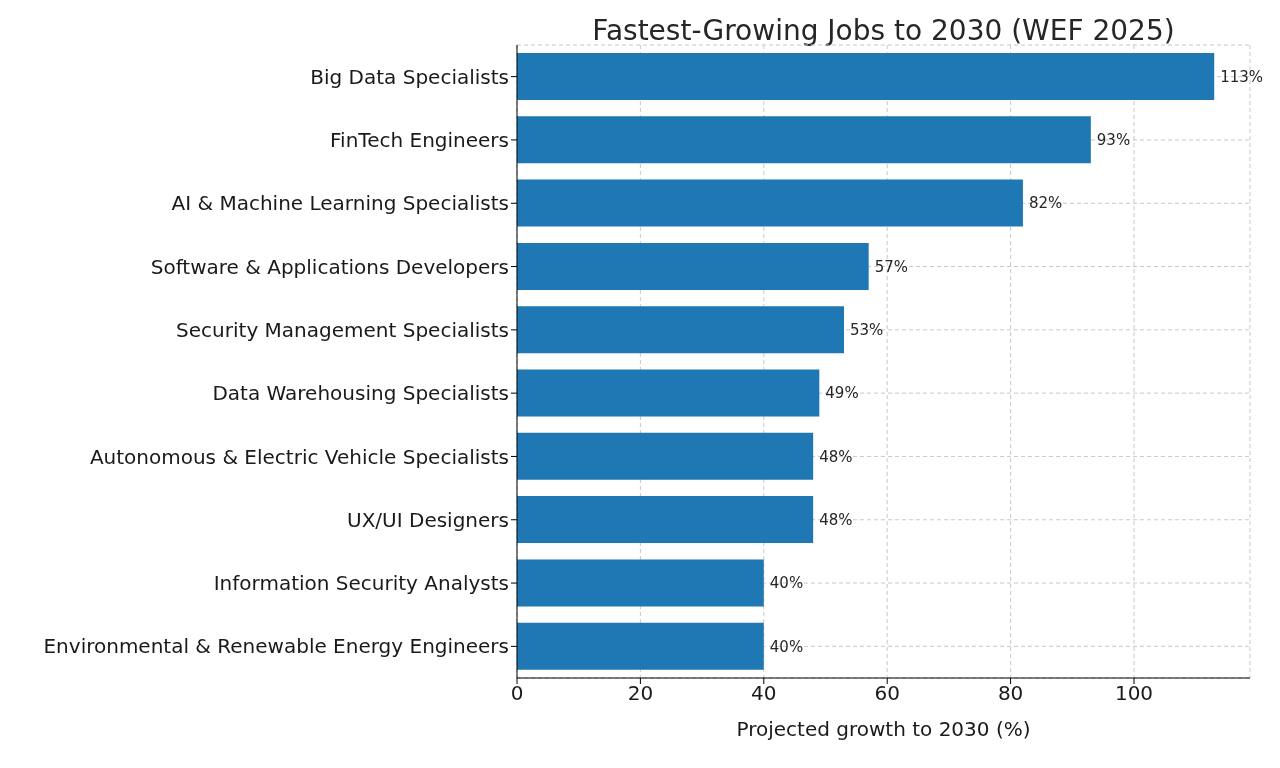  What do you see at coordinates (360, 393) in the screenshot?
I see `y-tick-label: Data Warehousing Specialists` at bounding box center [360, 393].